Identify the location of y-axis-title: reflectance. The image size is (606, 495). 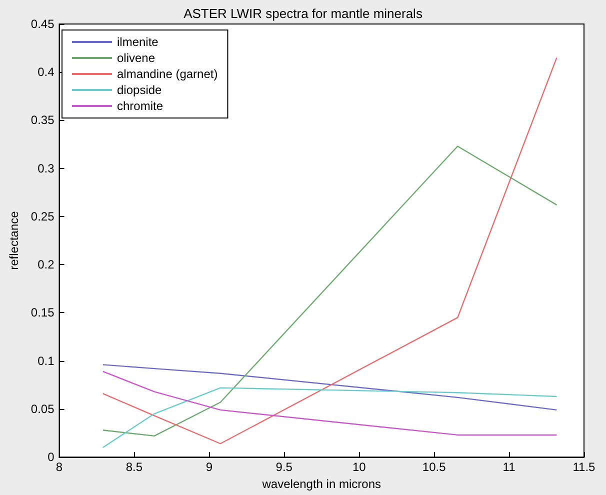
(14, 240).